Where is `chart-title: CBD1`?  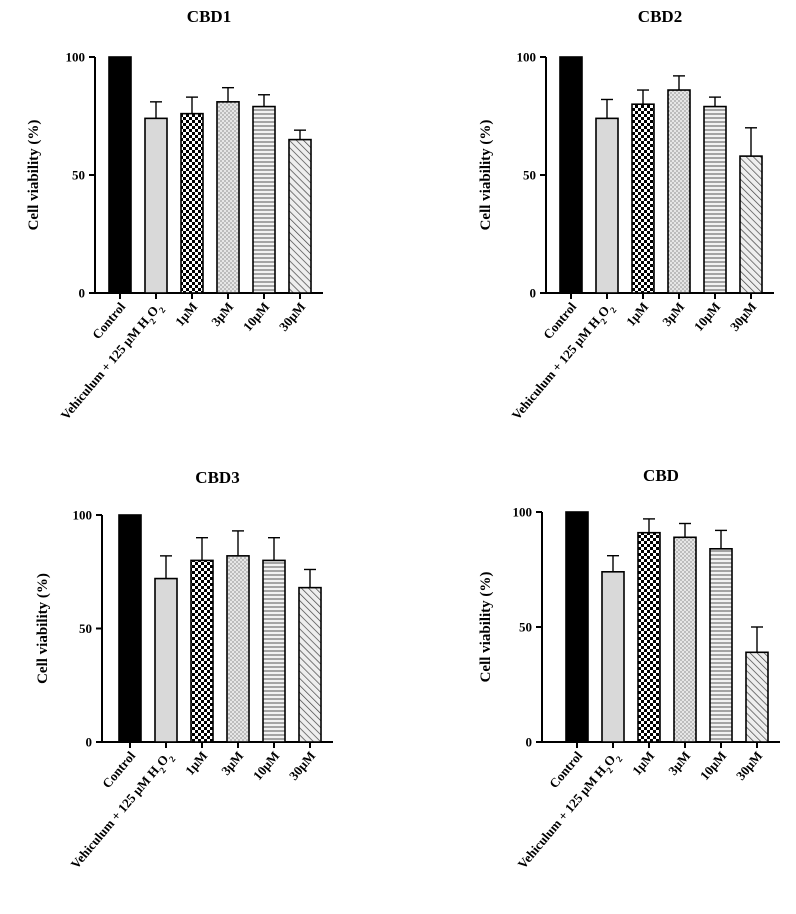 chart-title: CBD1 is located at coordinates (209, 16).